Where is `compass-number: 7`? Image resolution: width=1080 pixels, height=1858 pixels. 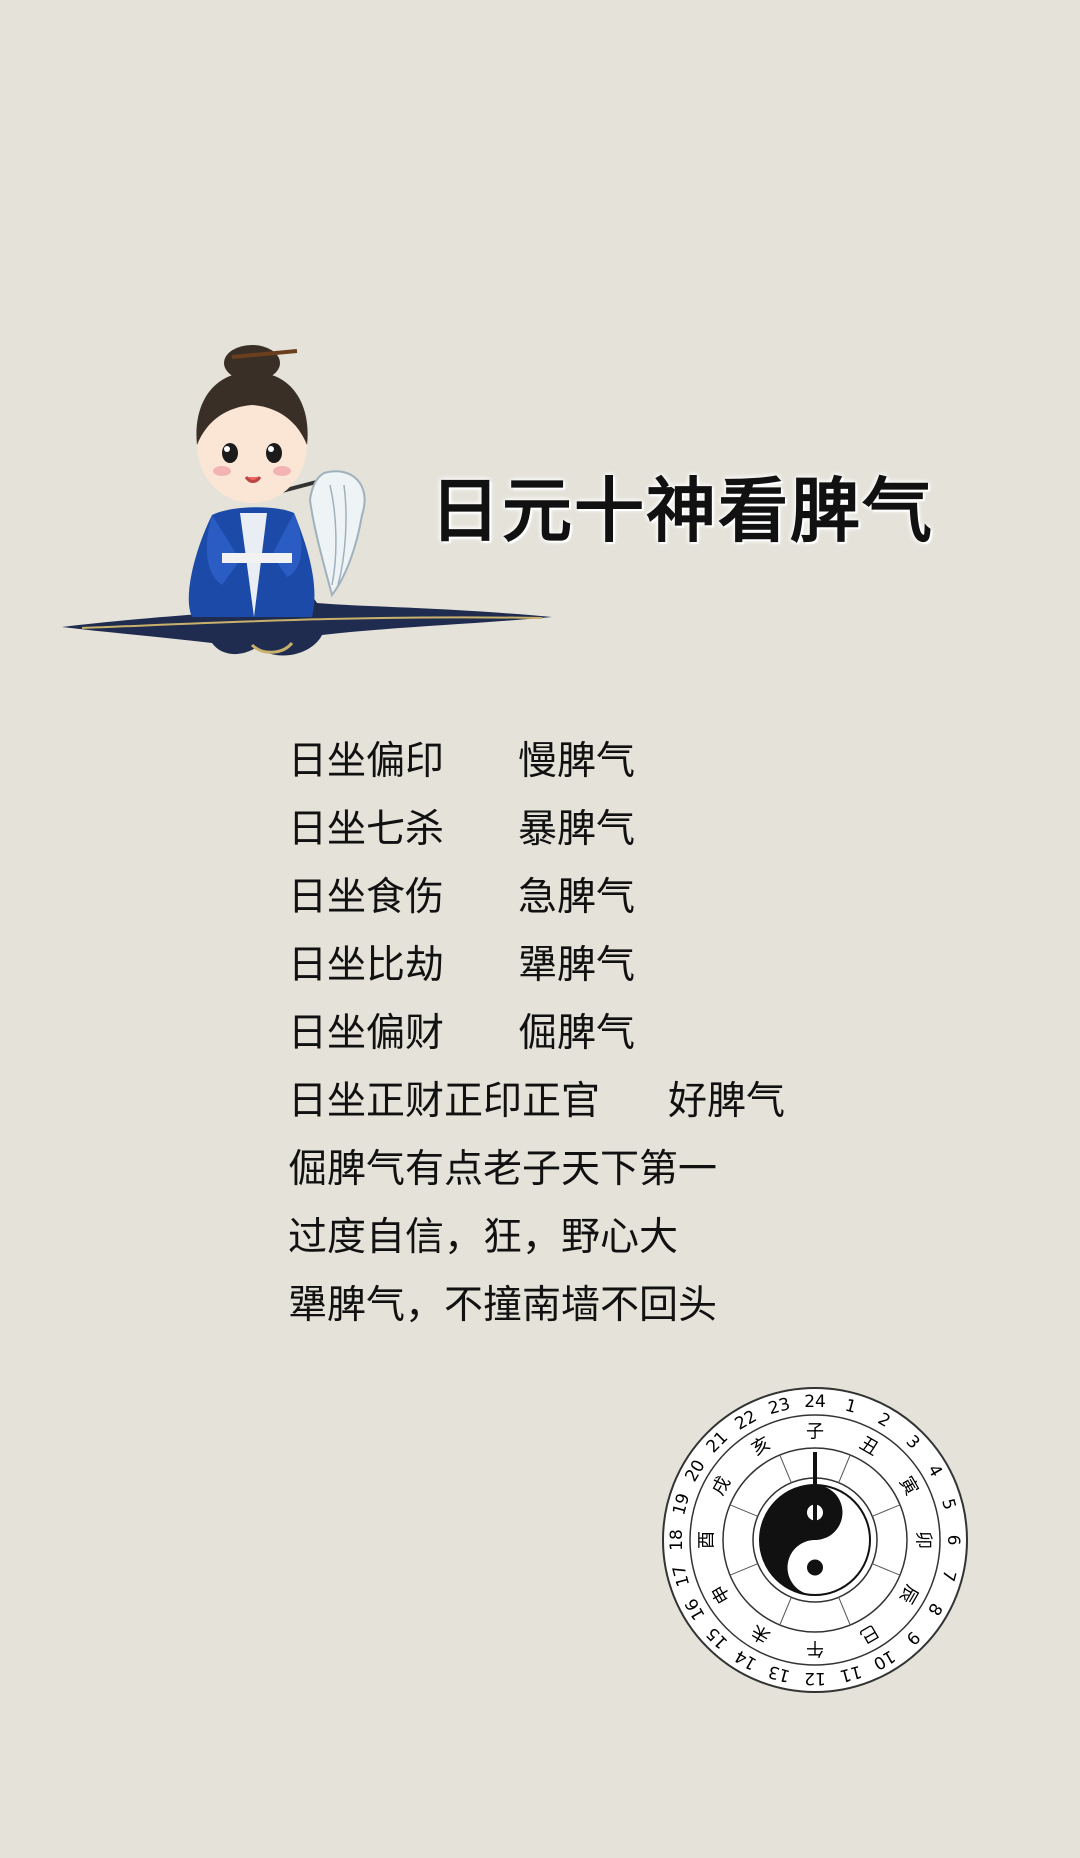
compass-number: 7 is located at coordinates (948, 1576).